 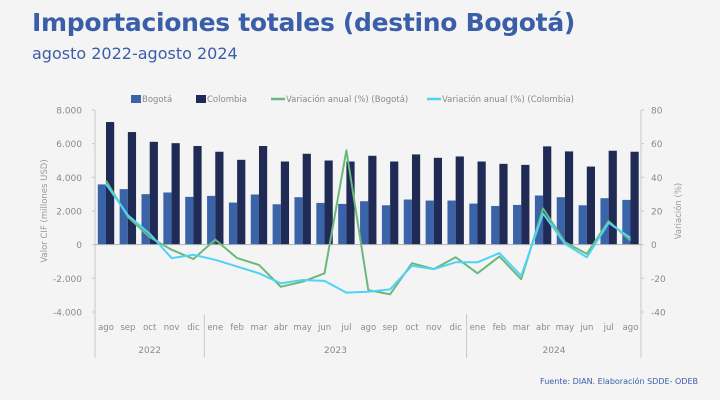 What do you see at coordinates (658, 280) in the screenshot?
I see `y2-tick-label: -20` at bounding box center [658, 280].